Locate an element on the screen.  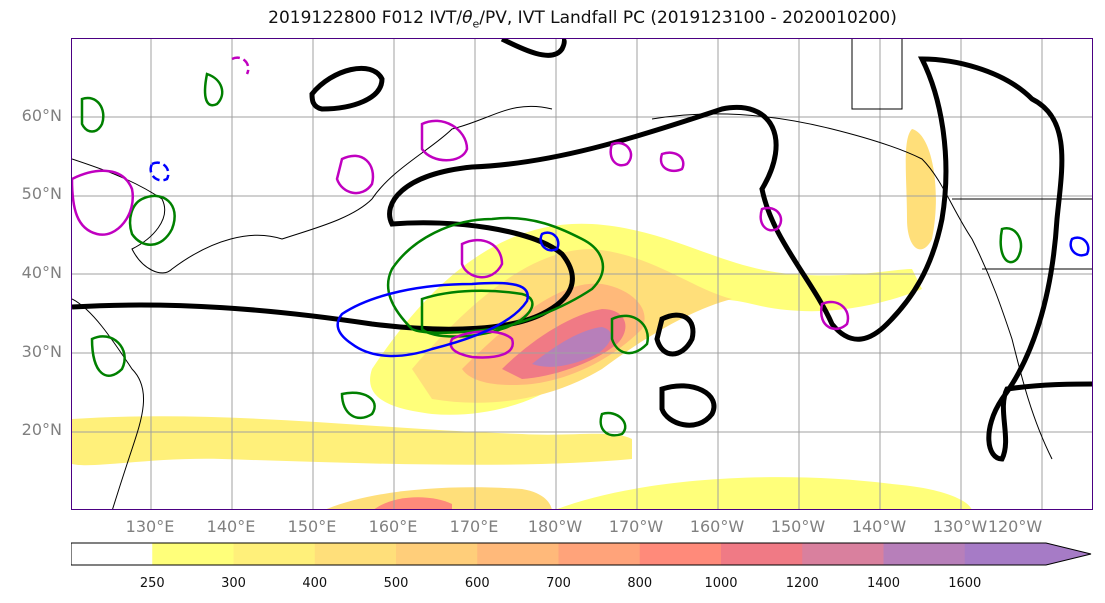
lon-label-130w: 130°W is located at coordinates (960, 526).